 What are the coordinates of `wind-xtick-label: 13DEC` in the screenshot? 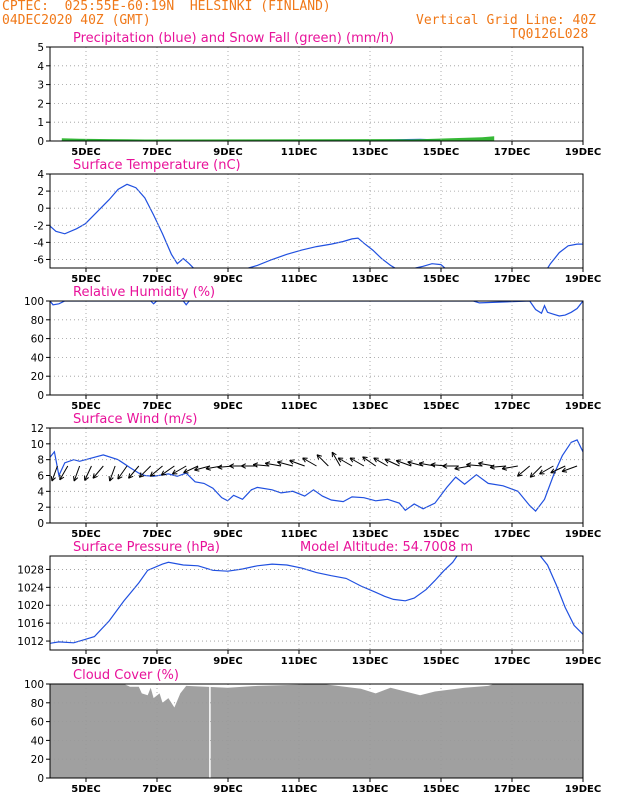 It's located at (370, 534).